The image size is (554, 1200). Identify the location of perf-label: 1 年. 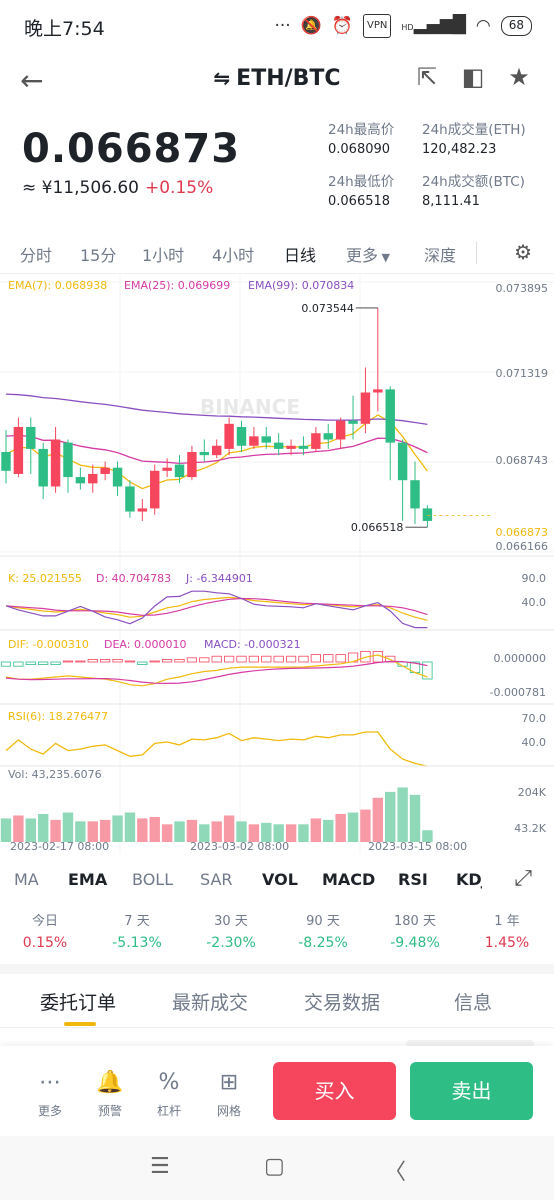
(507, 921).